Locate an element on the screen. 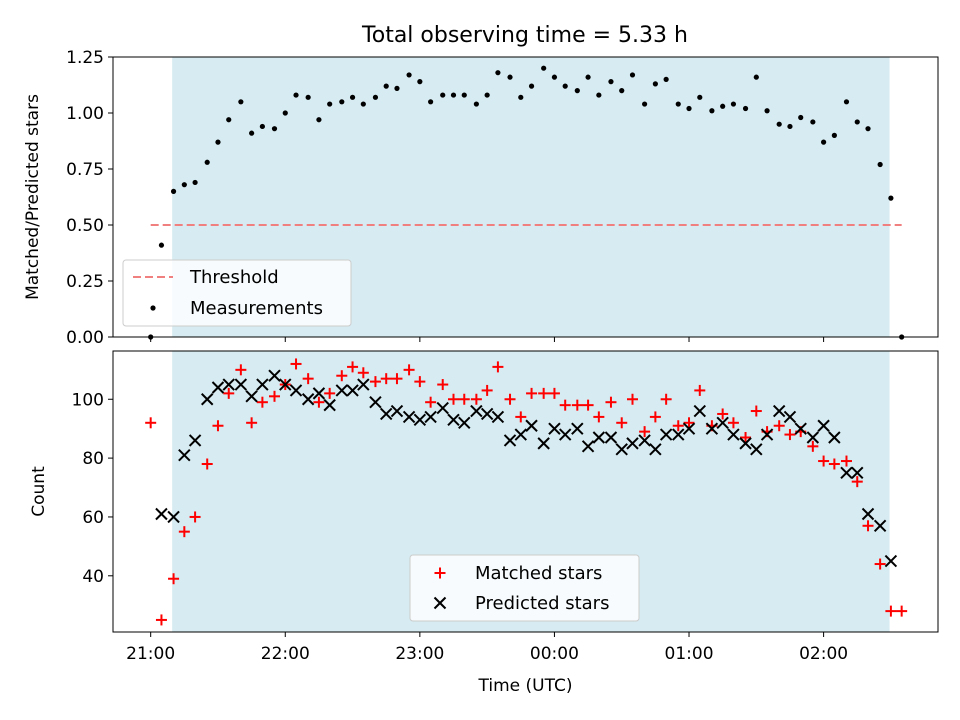  y-tick-label: 60 is located at coordinates (93, 518).